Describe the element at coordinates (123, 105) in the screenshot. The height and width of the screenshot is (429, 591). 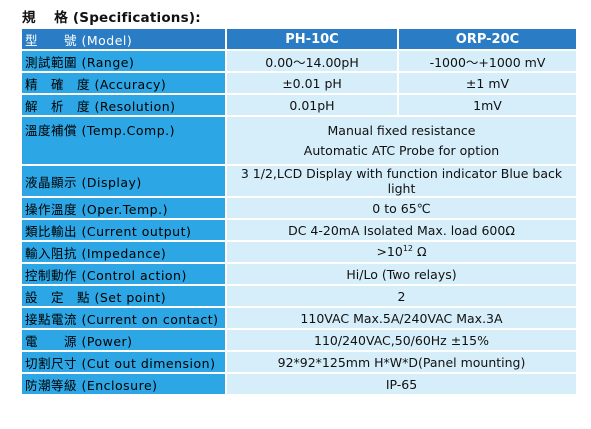
I see `resolution-label: 解 析 度 (Resolution)` at that location.